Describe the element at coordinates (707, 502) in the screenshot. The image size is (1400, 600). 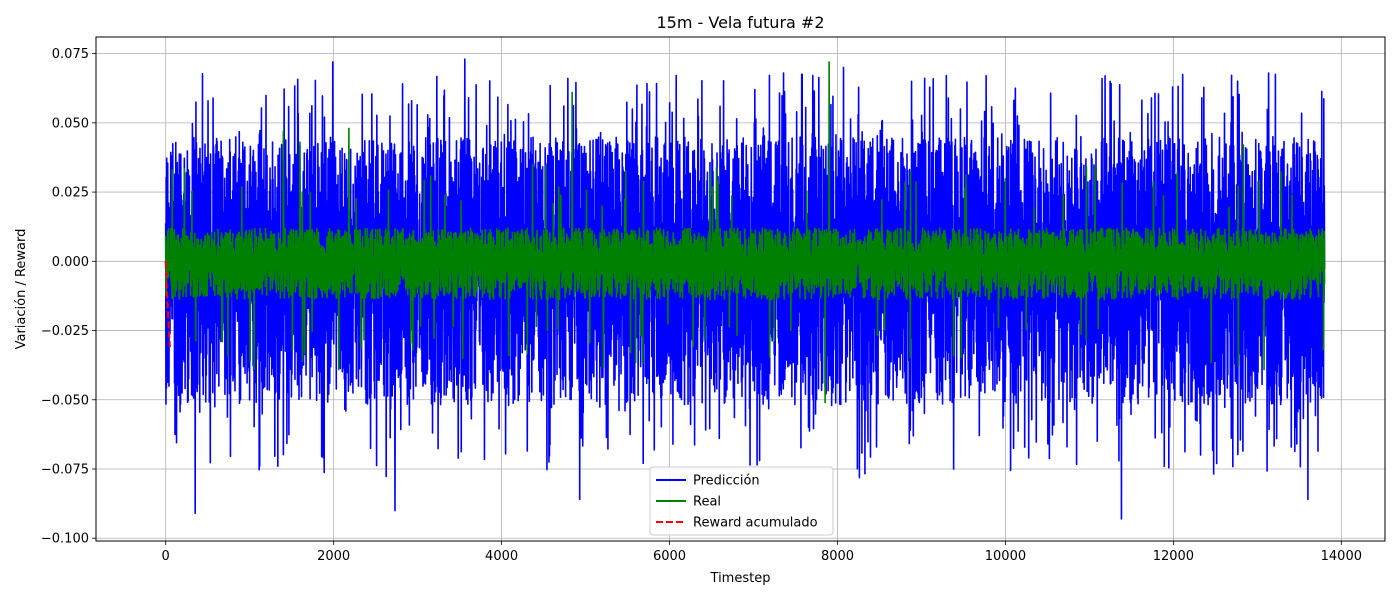
I see `legend-label: Real` at that location.